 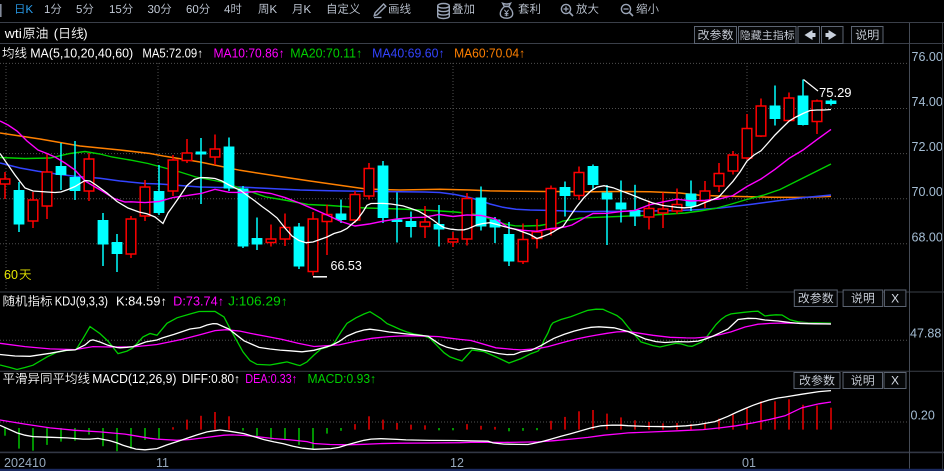 What do you see at coordinates (457, 463) in the screenshot?
I see `svg-text: 12` at bounding box center [457, 463].